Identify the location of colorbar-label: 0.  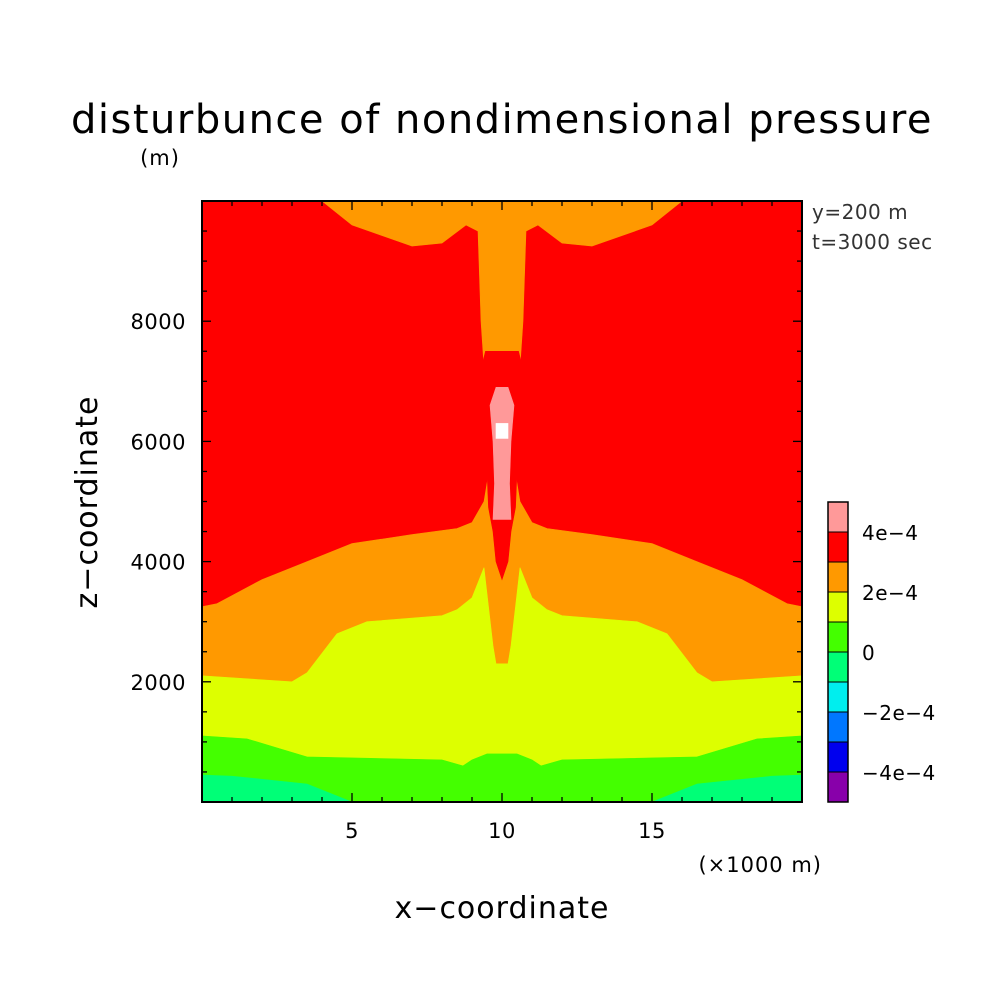
(868, 653).